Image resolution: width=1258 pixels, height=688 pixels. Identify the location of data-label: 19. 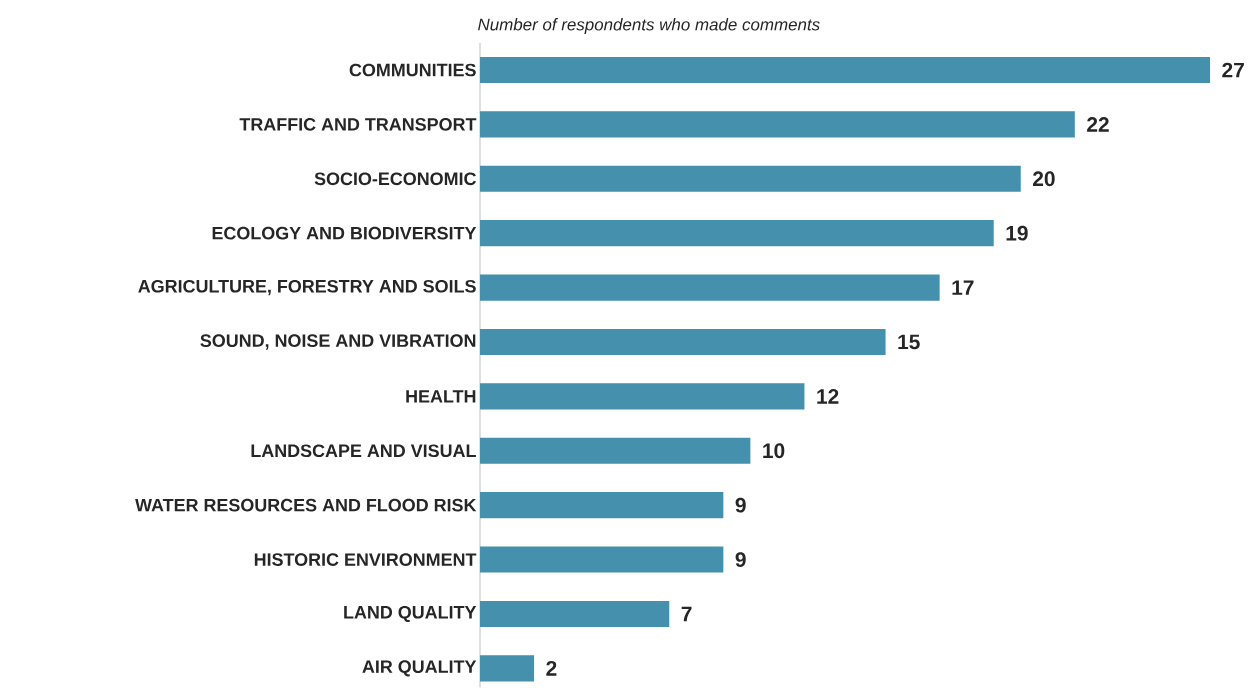
(1017, 233).